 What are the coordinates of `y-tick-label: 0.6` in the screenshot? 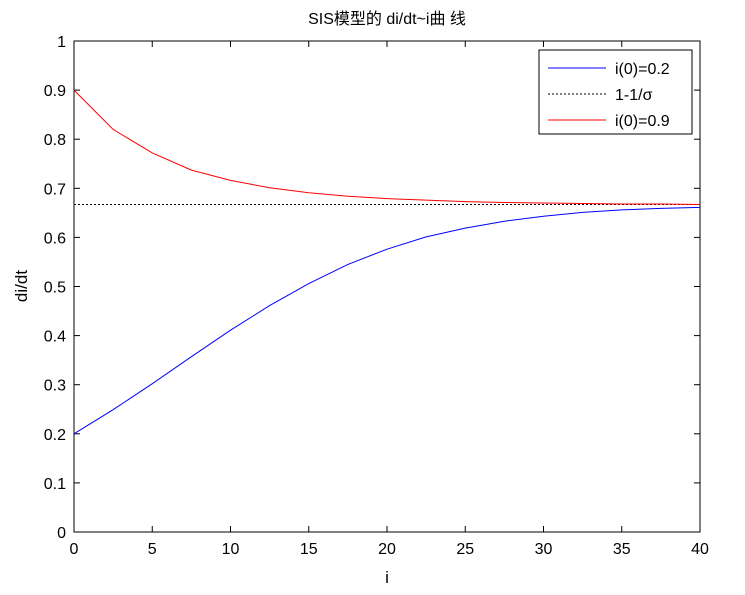 It's located at (55, 238).